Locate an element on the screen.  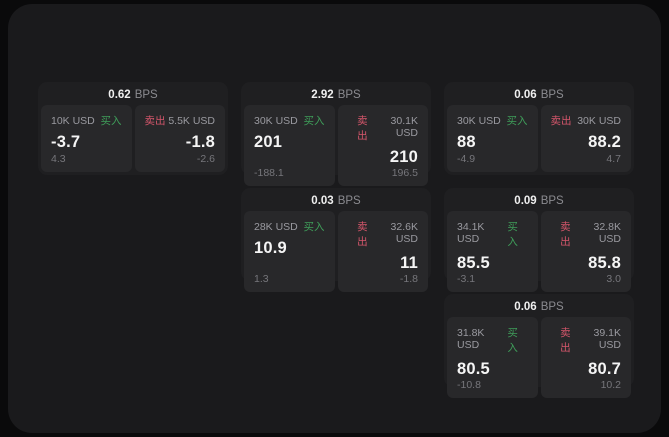
buy-notional: 28K USD is located at coordinates (276, 227).